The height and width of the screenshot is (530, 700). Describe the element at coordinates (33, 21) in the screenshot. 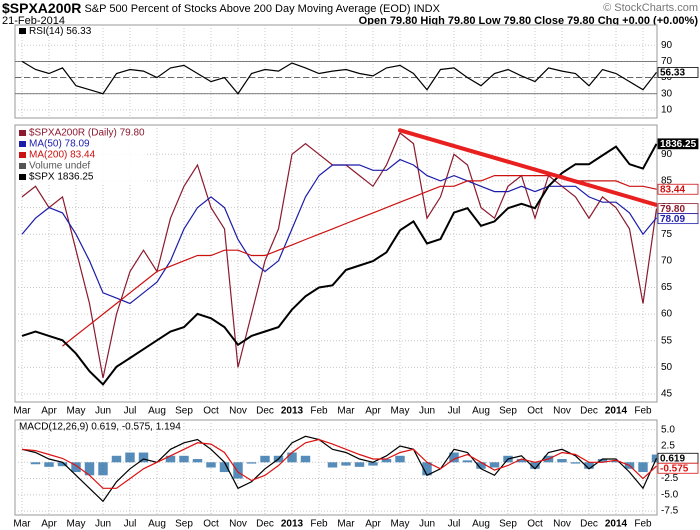

I see `date: 21-Feb-2014` at that location.